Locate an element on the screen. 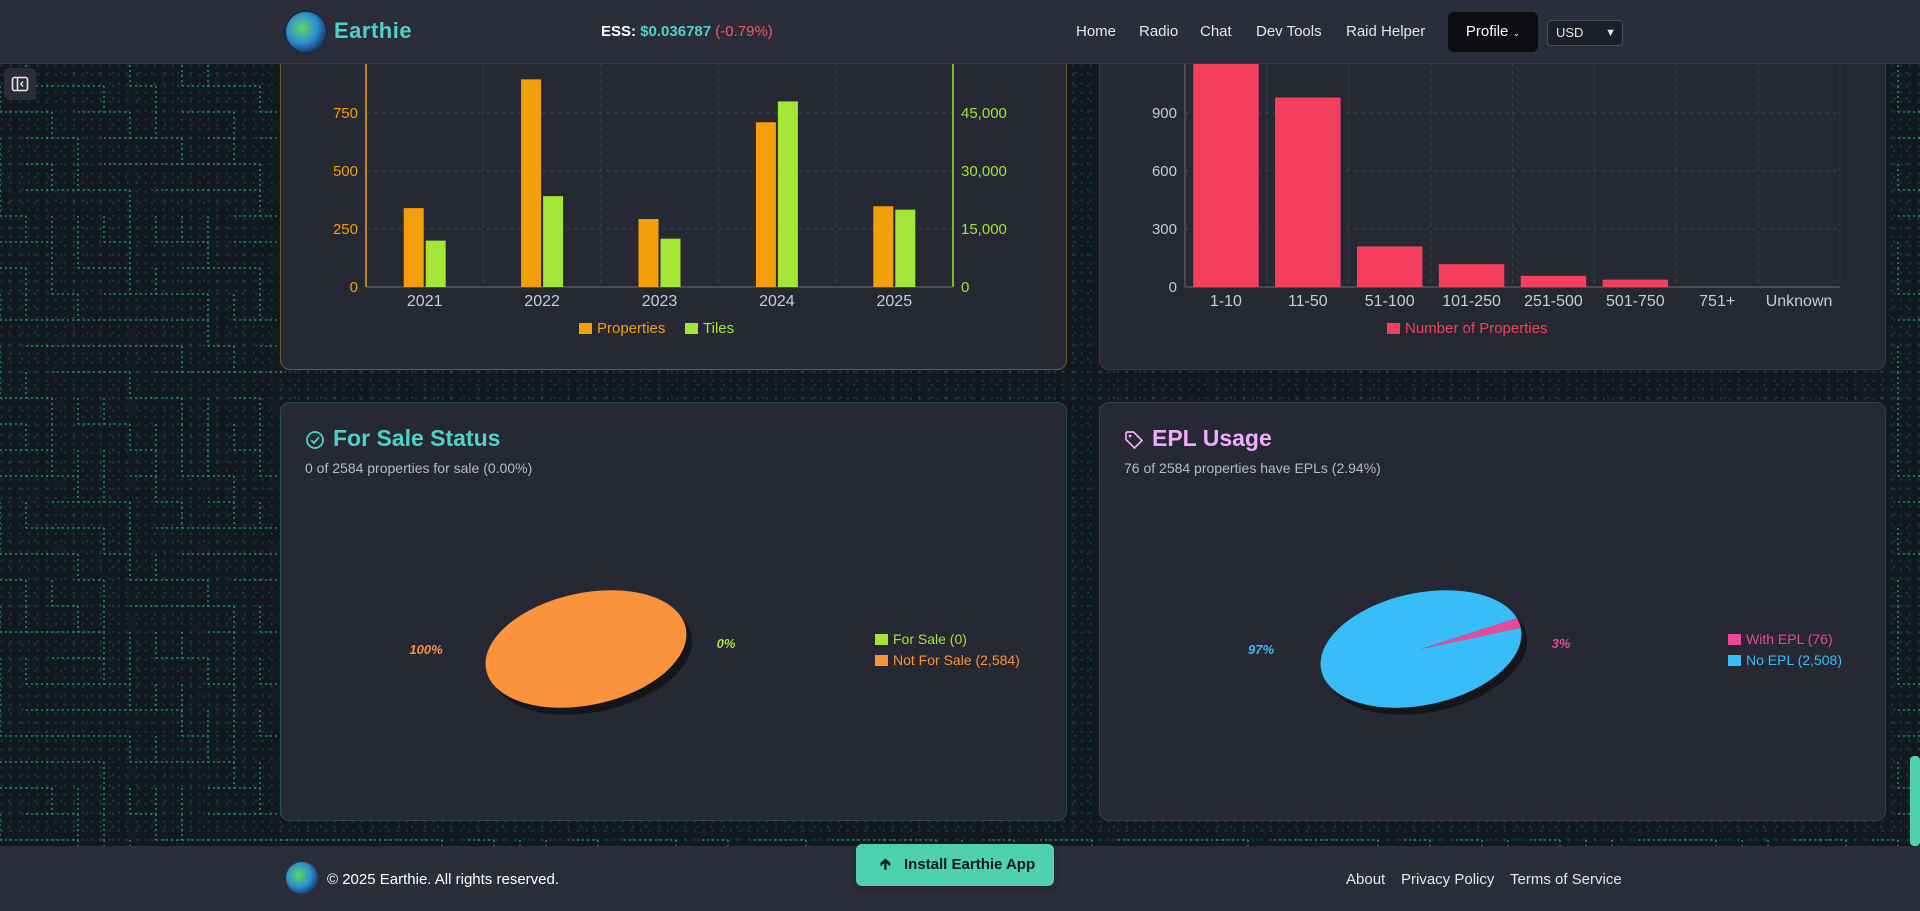 The width and height of the screenshot is (1920, 911). x-tick-label: 1-10 is located at coordinates (1226, 301).